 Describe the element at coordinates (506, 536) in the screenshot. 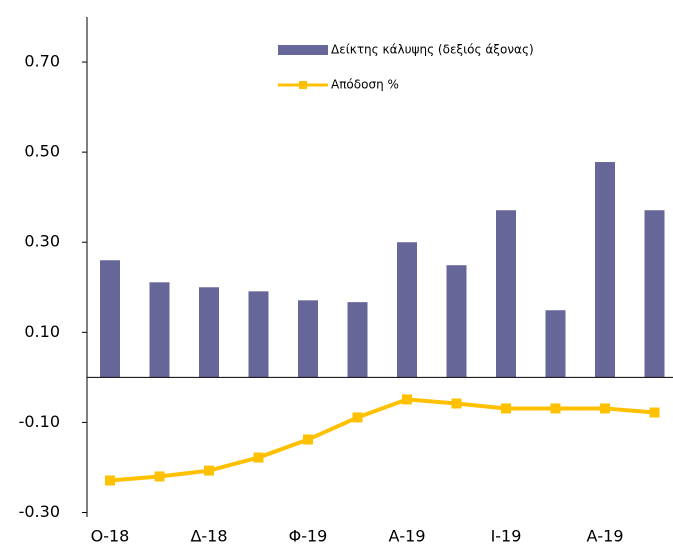

I see `x-tick-label: Ι-19` at that location.